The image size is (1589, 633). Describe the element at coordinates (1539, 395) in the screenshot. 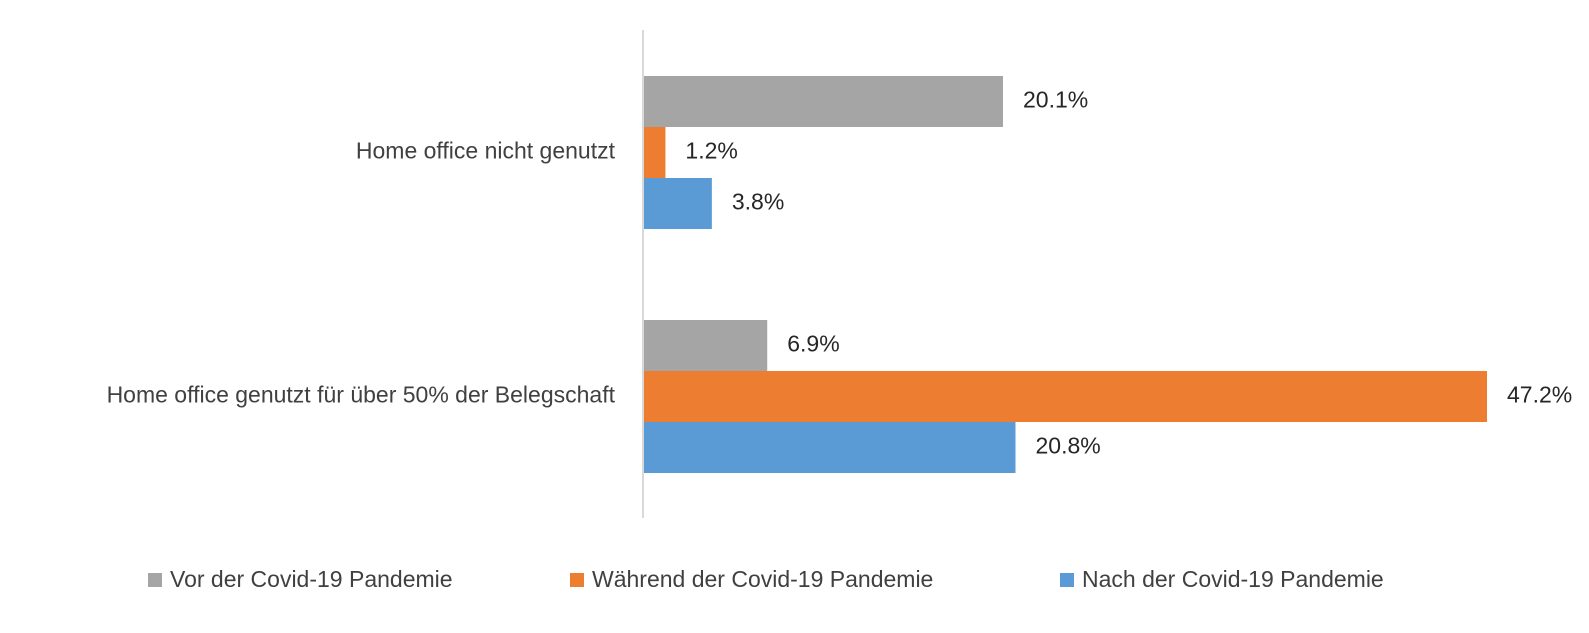

I see `data-label-w-hrend-der-covid-19-pandemie-2: 47.2%` at that location.